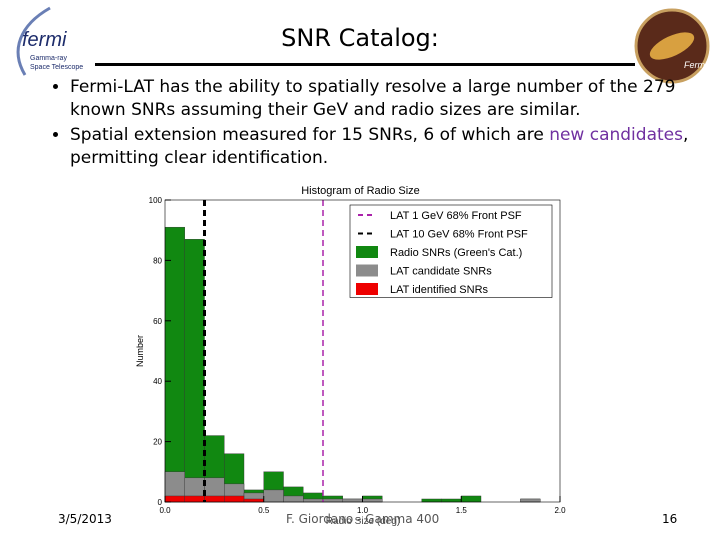 The height and width of the screenshot is (540, 720). Describe the element at coordinates (85, 519) in the screenshot. I see `footer-date: 3/5/2013` at that location.